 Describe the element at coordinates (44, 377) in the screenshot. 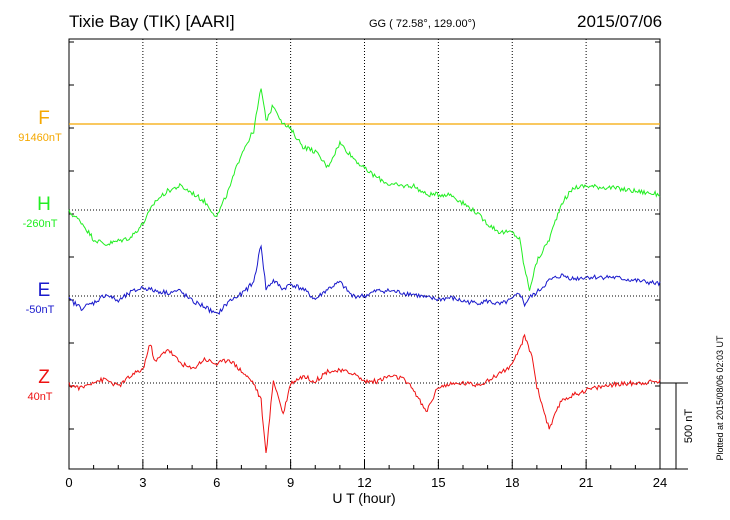

I see `series-label-z: Z` at that location.